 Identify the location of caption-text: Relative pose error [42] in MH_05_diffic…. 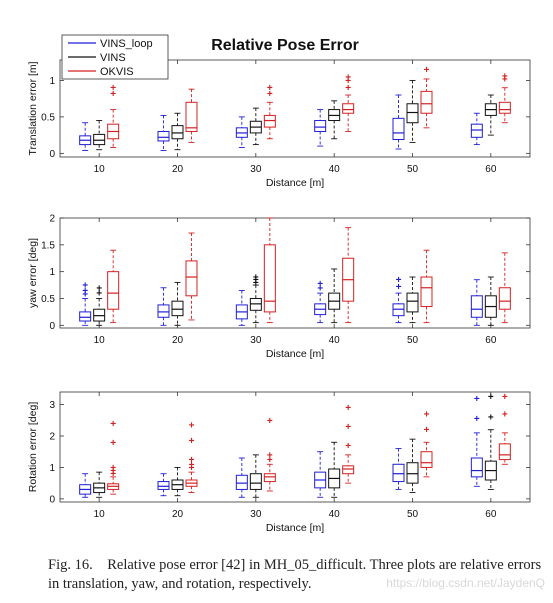
(295, 574).